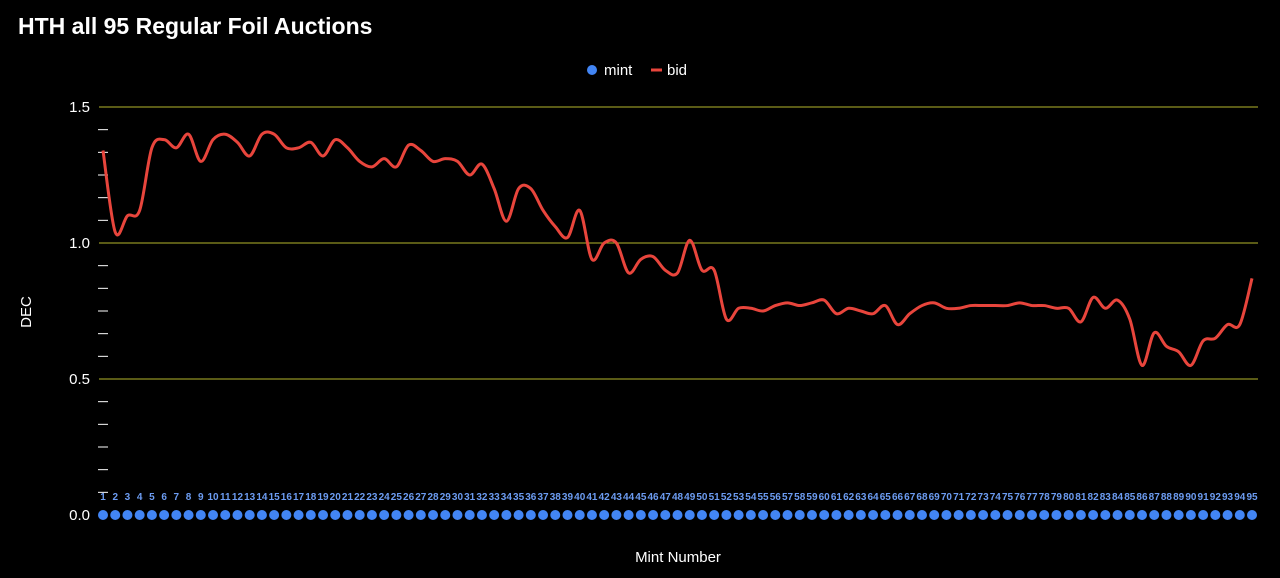 The image size is (1280, 578). I want to click on x-tick-label: 12, so click(238, 497).